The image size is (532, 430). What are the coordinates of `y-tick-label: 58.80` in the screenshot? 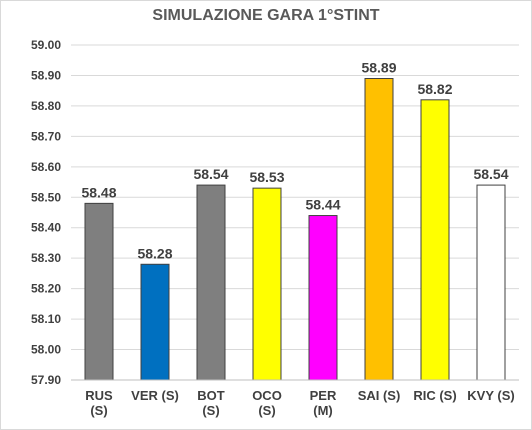 It's located at (46, 106).